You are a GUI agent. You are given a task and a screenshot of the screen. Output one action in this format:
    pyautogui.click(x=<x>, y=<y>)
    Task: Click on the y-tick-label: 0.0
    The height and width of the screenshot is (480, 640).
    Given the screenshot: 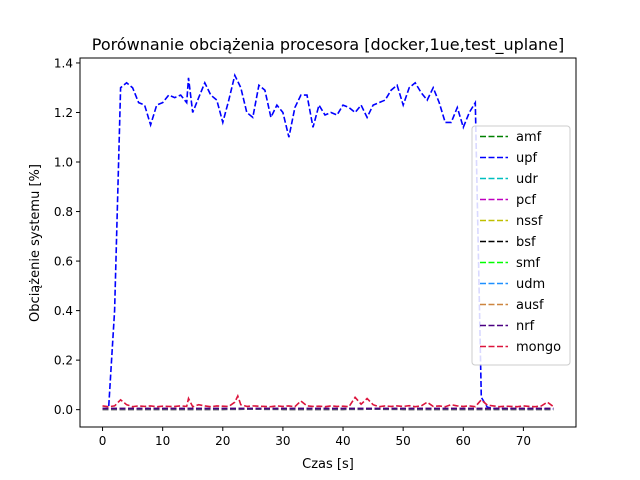 What is the action you would take?
    pyautogui.click(x=63, y=410)
    